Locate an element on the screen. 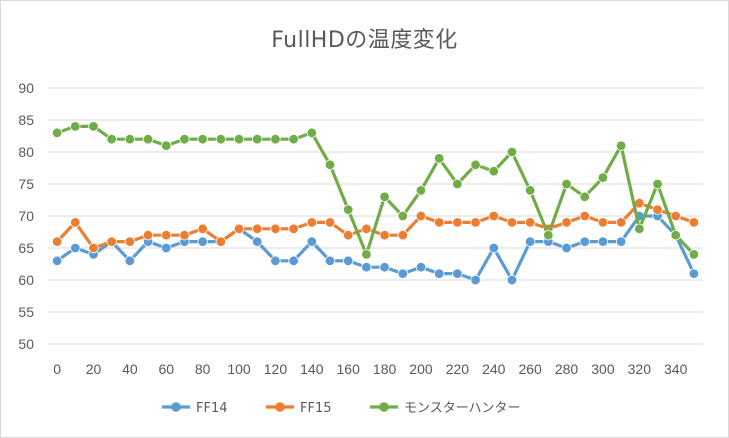  y-axis-tick-labels: 50 55 60 65 70 75 80 85 90 is located at coordinates (26, 216).